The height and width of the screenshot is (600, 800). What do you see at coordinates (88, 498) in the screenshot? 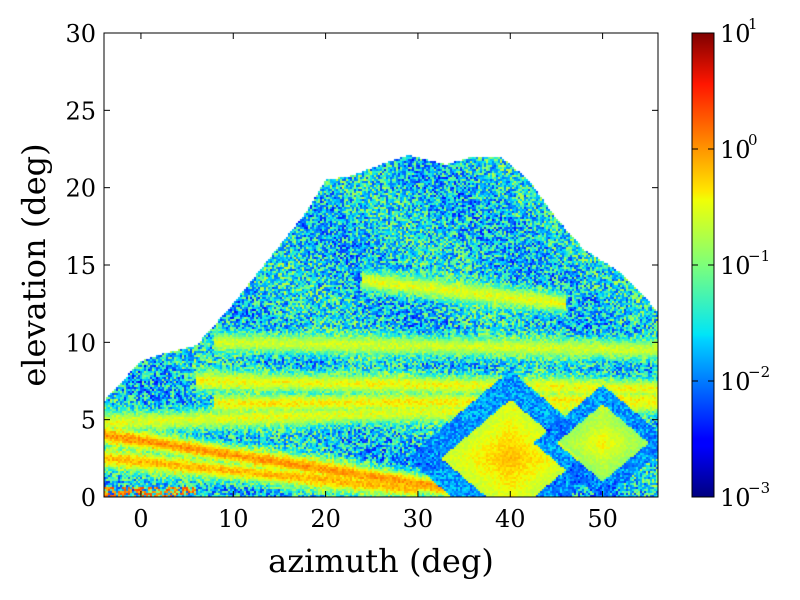
I see `y-tick-label: 0` at bounding box center [88, 498].